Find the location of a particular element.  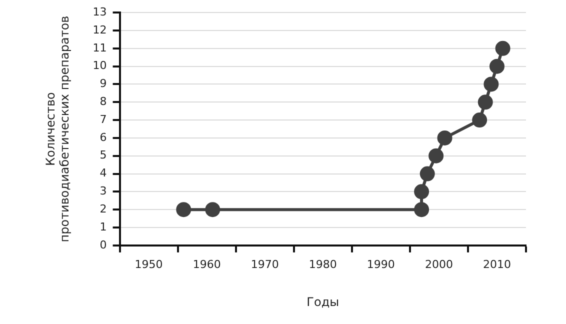

y-tick-label: 4 is located at coordinates (103, 173).